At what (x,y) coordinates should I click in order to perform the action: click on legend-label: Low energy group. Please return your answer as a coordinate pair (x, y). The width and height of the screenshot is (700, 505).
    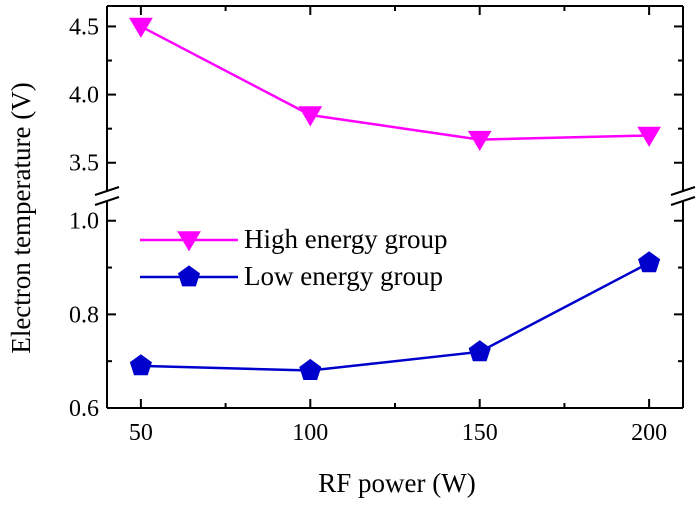
    Looking at the image, I should click on (343, 276).